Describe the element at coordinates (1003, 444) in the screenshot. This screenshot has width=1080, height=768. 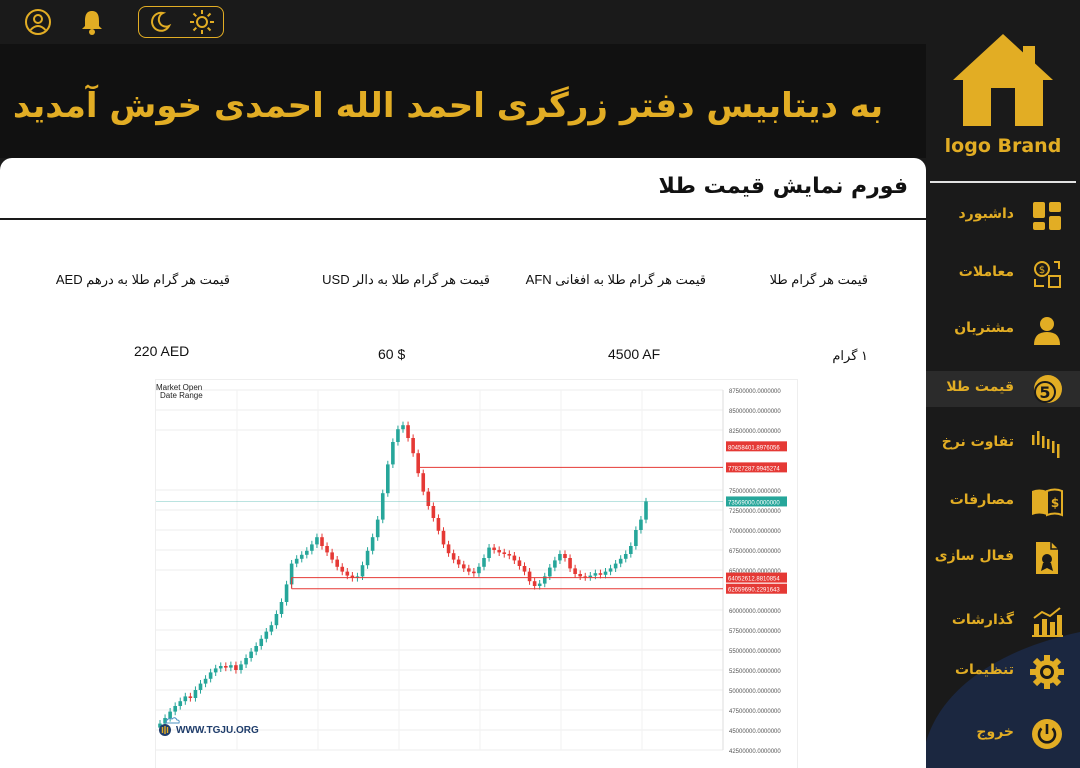
I see `sidebar-item-rate-difference: تفاوت نرخ` at that location.